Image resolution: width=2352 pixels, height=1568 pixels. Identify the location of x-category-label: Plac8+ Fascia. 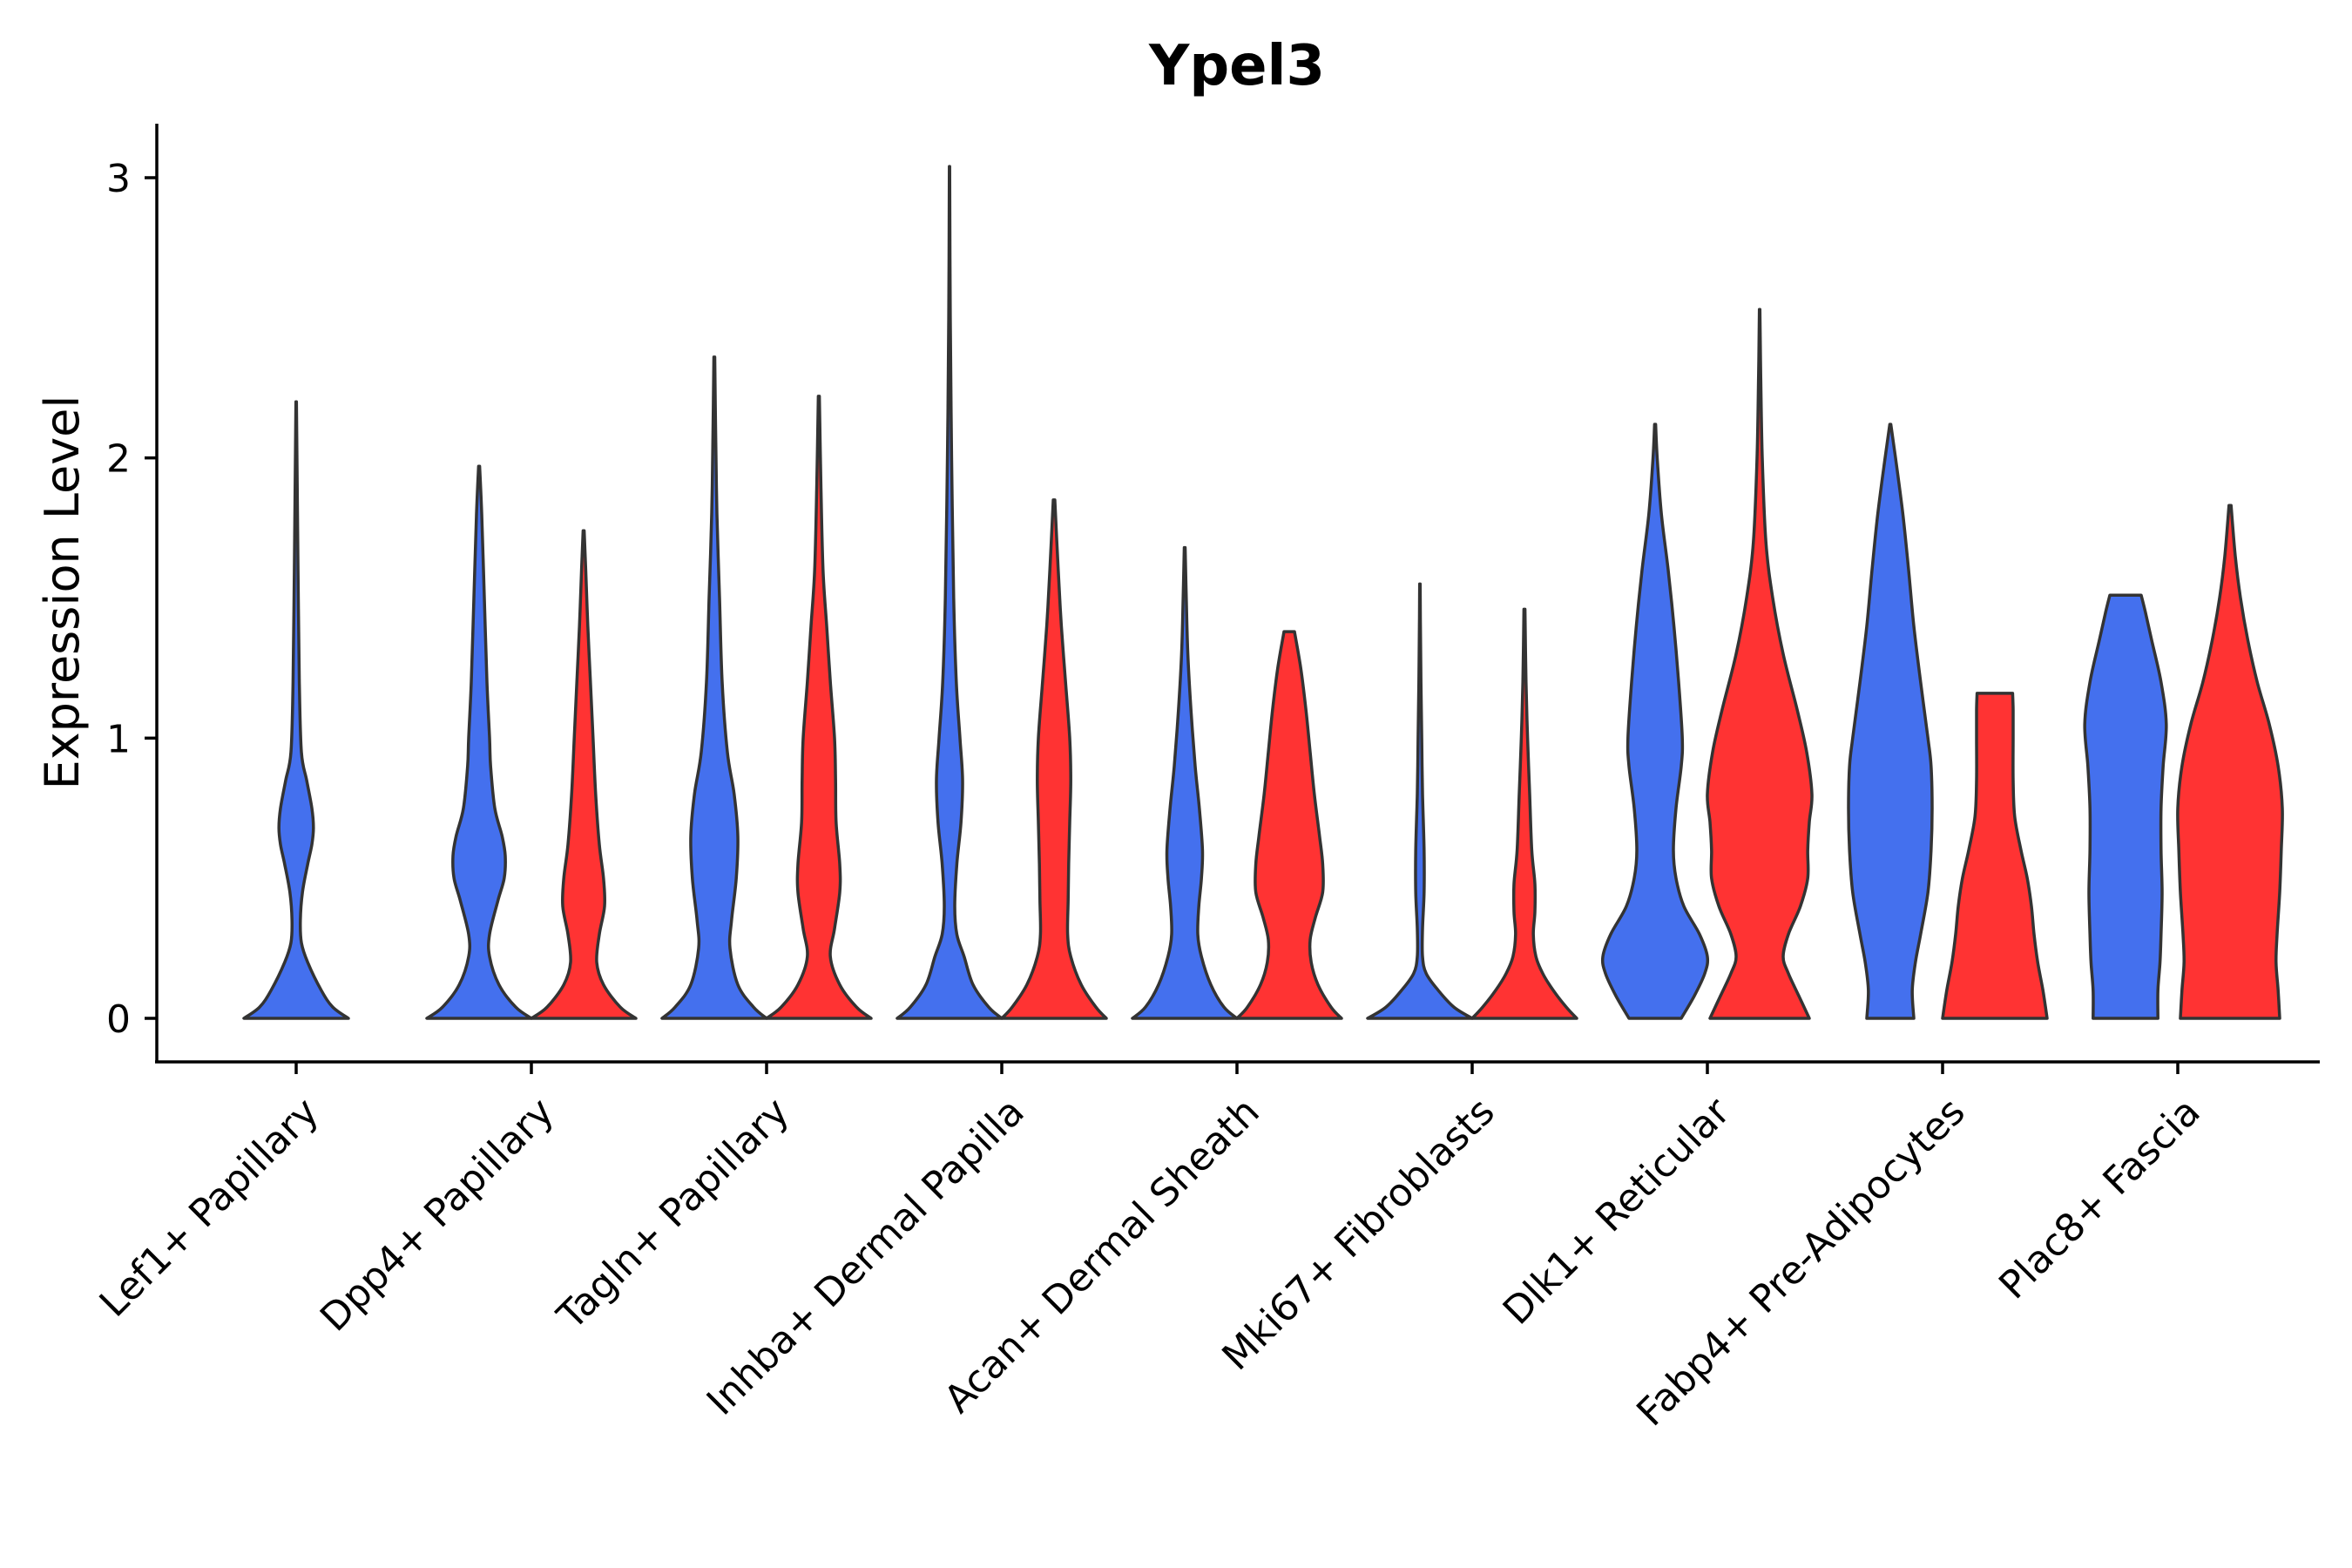
(2099, 1199).